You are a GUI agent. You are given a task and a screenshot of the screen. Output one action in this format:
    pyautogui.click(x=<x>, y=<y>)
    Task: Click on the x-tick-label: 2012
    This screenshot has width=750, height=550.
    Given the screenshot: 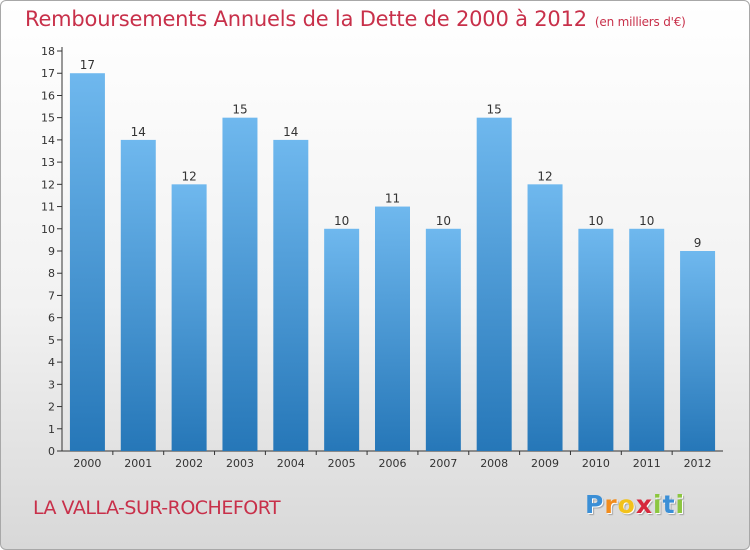 What is the action you would take?
    pyautogui.click(x=698, y=463)
    